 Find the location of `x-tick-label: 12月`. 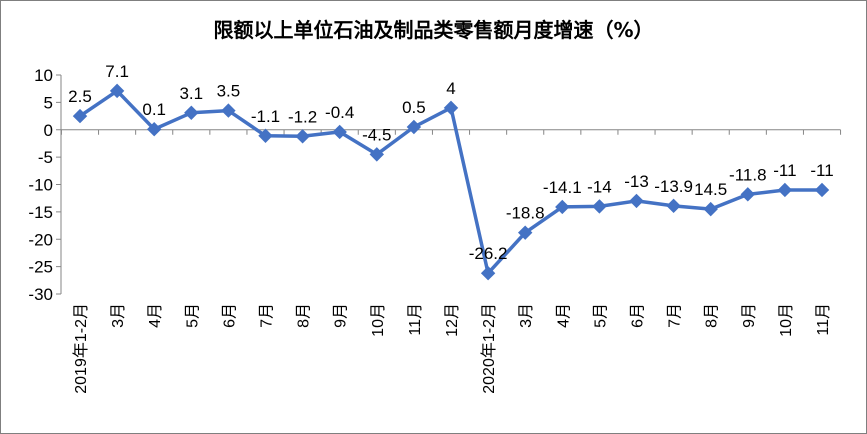

x-tick-label: 12月 is located at coordinates (452, 320).